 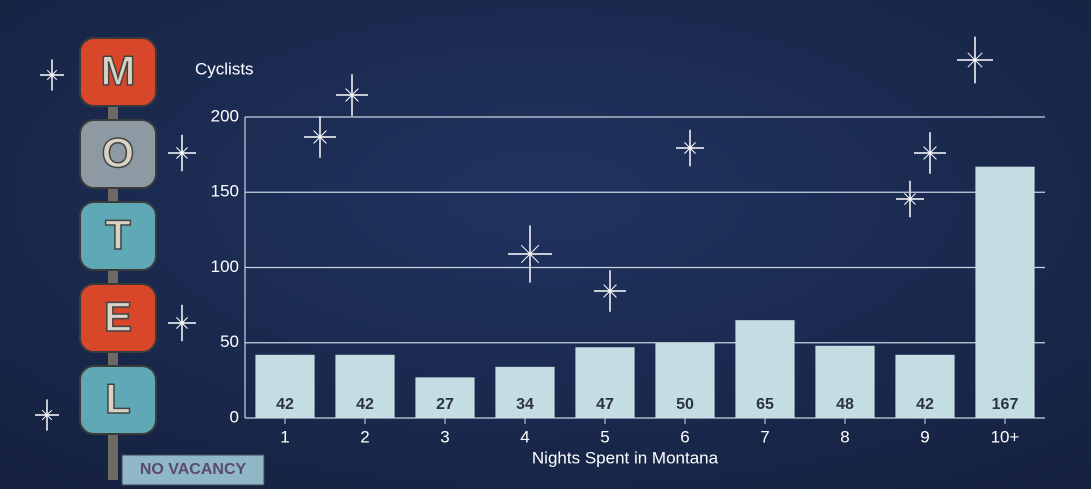 I want to click on x-tick-label: 7, so click(x=764, y=436).